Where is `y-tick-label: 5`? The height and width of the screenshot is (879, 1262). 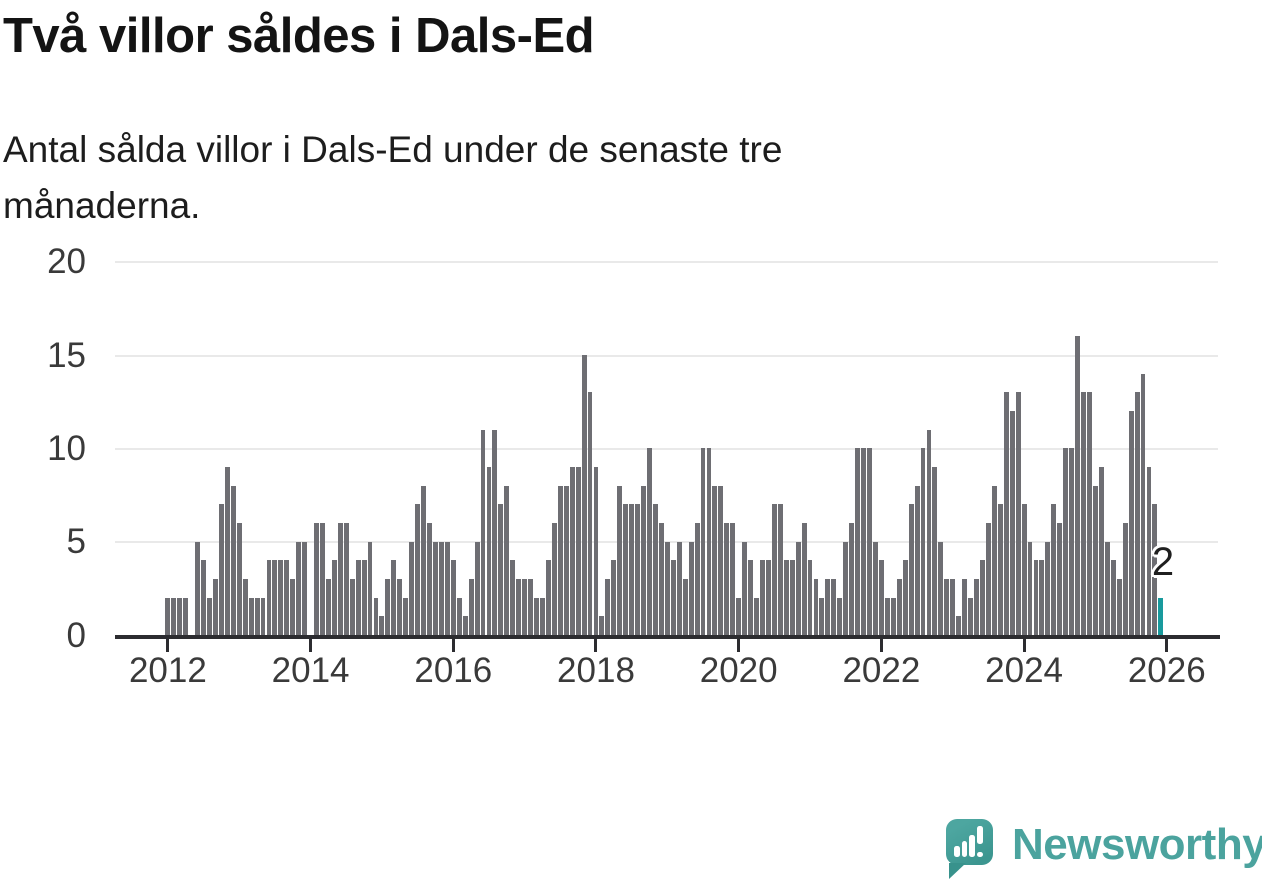 y-tick-label: 5 is located at coordinates (76, 542).